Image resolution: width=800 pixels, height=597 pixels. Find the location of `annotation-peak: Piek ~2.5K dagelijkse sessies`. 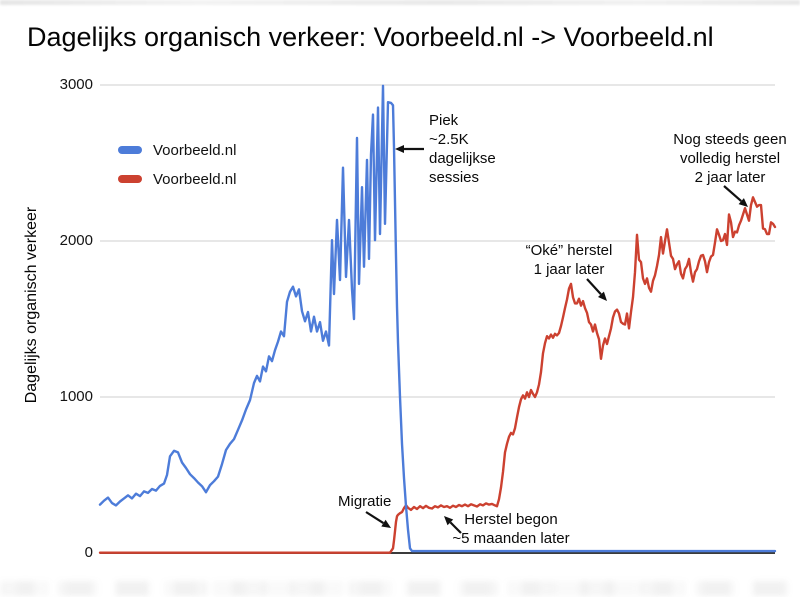

annotation-peak: Piek ~2.5K dagelijkse sessies is located at coordinates (462, 149).